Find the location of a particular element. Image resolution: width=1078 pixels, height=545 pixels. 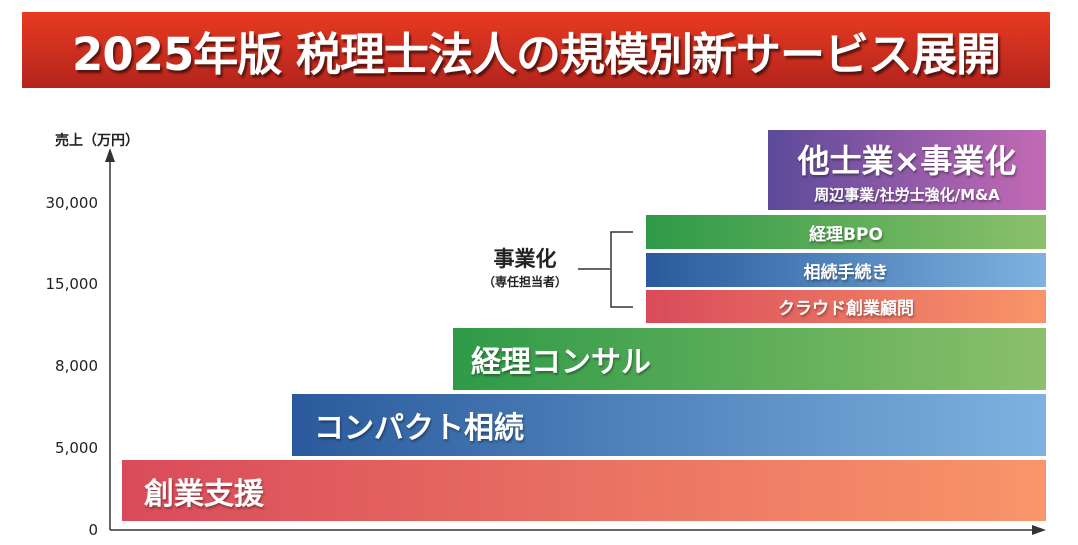

y-tick: 0 is located at coordinates (93, 530).